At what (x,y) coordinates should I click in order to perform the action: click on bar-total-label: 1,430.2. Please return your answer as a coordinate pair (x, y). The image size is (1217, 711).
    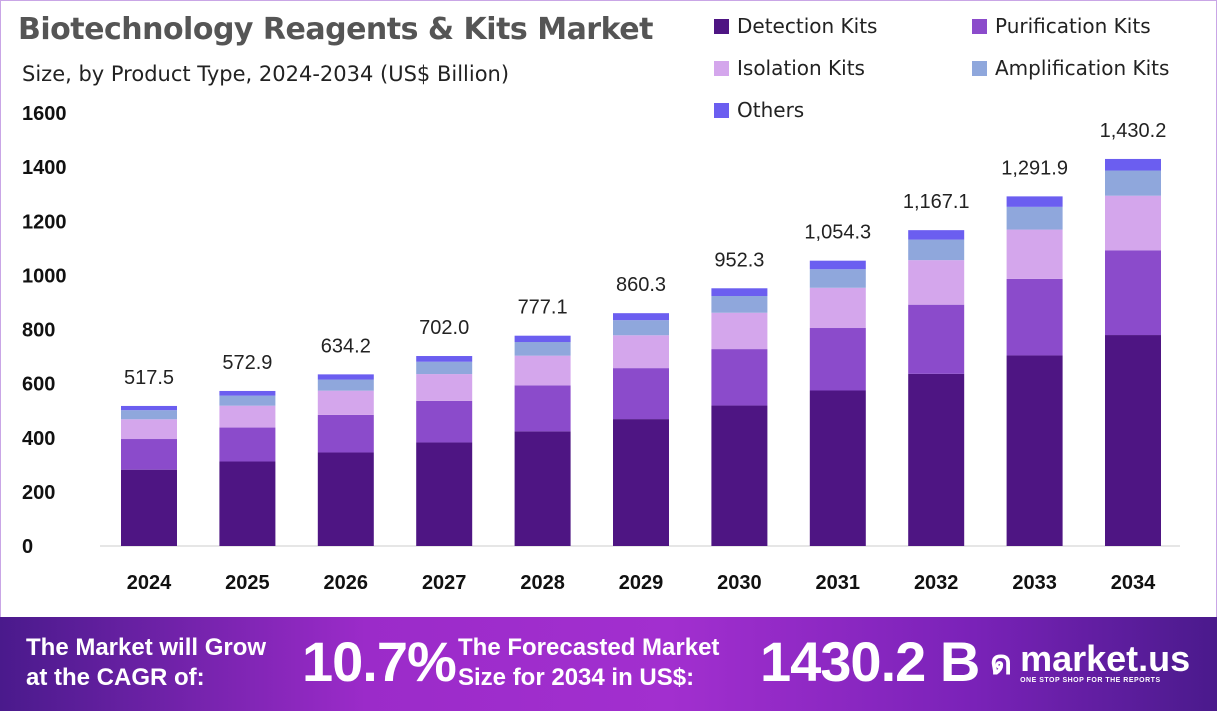
    Looking at the image, I should click on (1133, 131).